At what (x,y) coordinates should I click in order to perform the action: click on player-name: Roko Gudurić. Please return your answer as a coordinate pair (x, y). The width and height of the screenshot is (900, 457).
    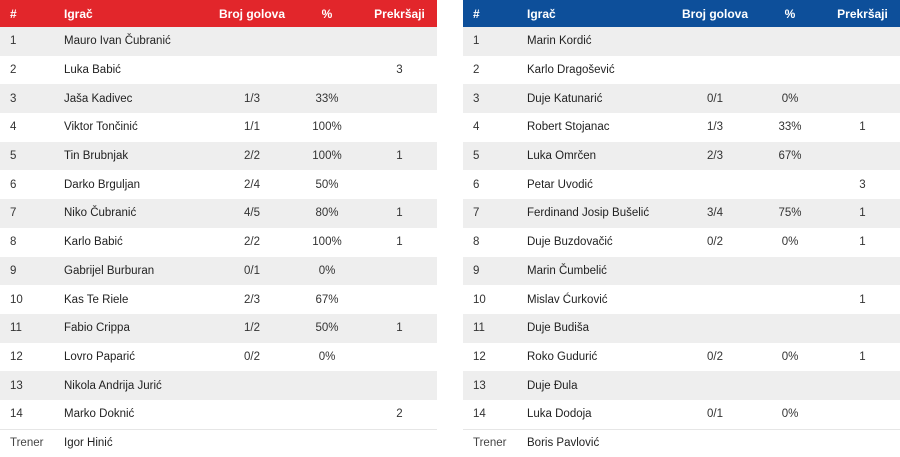
    Looking at the image, I should click on (562, 356).